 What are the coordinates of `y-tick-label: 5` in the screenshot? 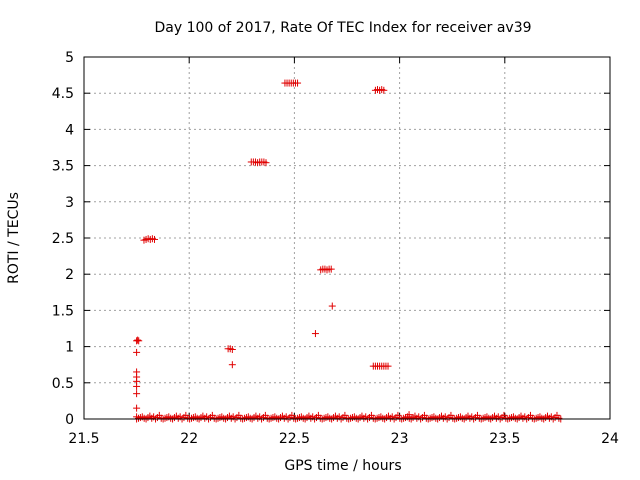 It's located at (69, 58).